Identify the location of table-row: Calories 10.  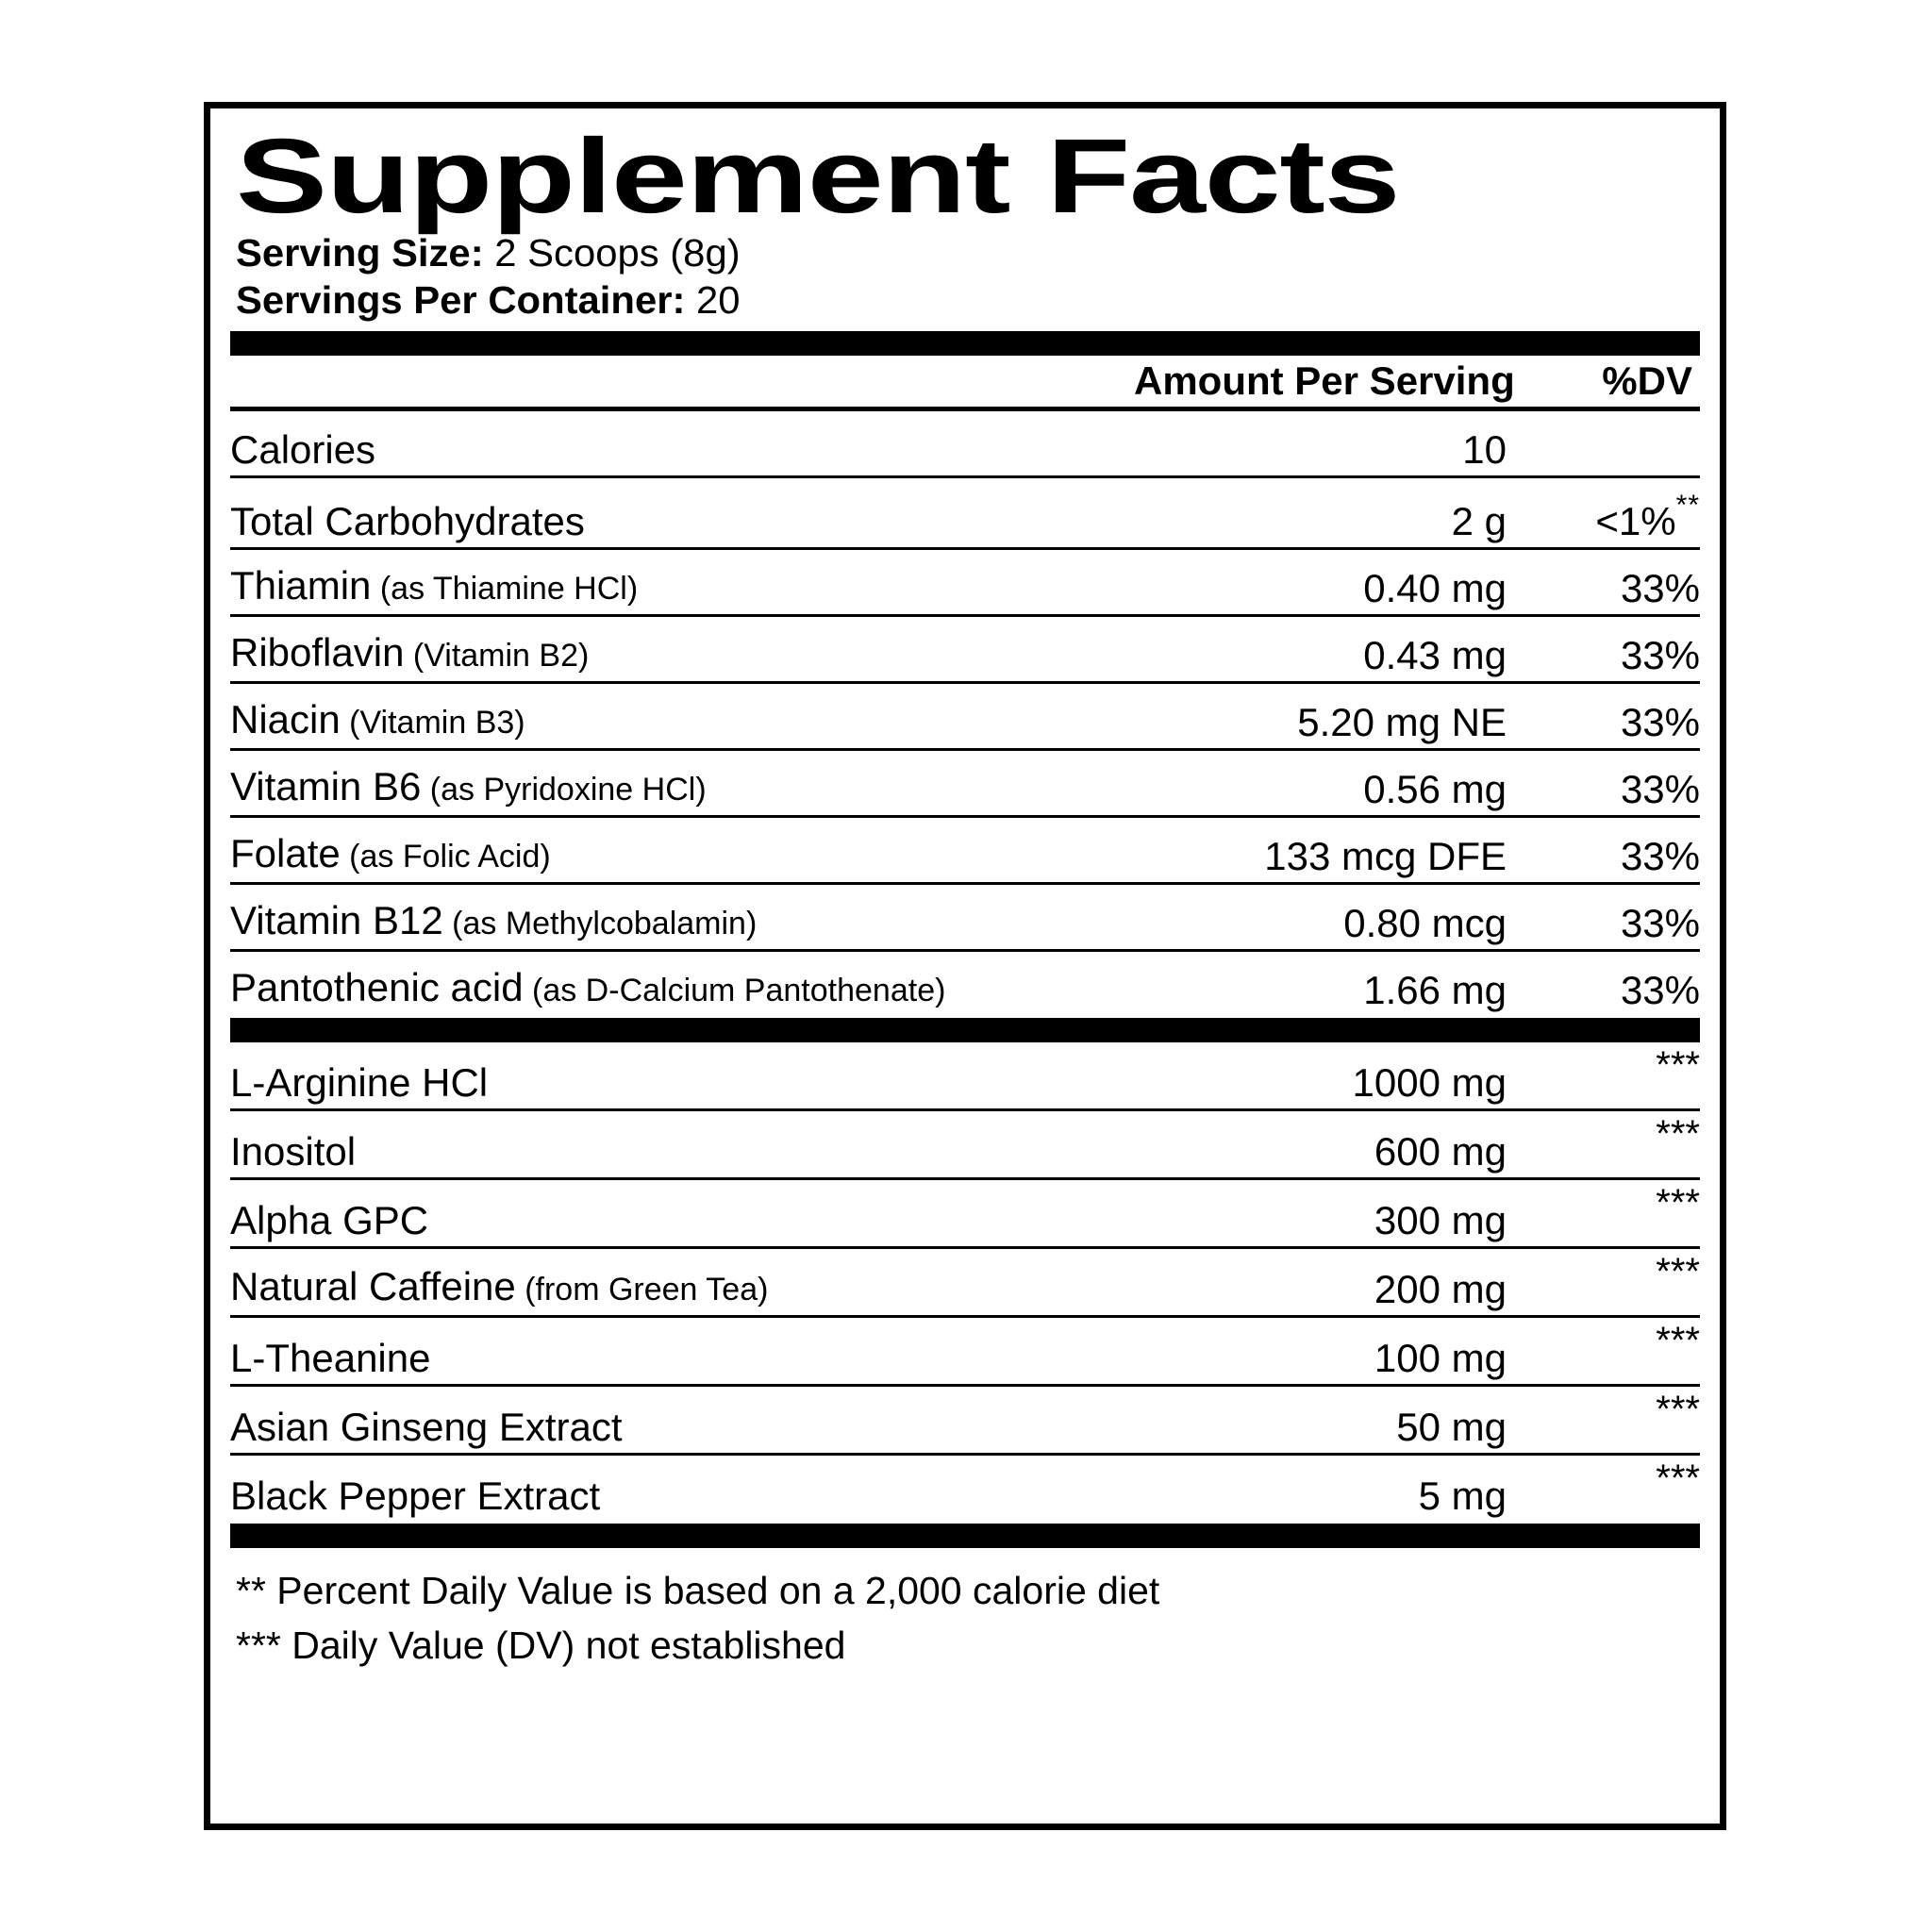
(965, 444).